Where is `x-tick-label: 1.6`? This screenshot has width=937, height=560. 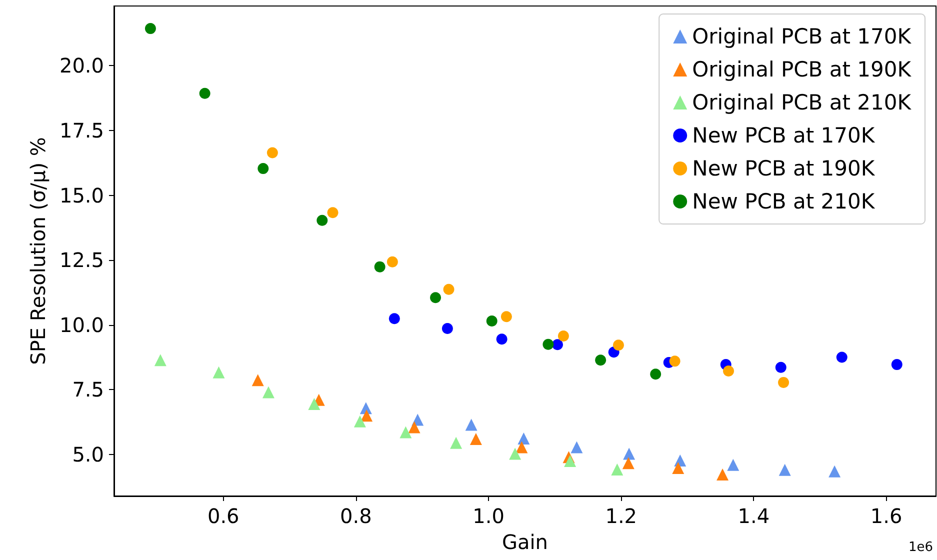 x-tick-label: 1.6 is located at coordinates (886, 516).